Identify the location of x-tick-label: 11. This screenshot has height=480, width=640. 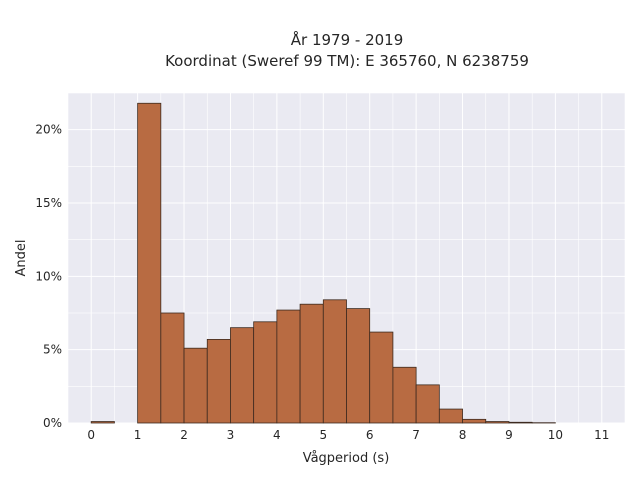
(601, 435).